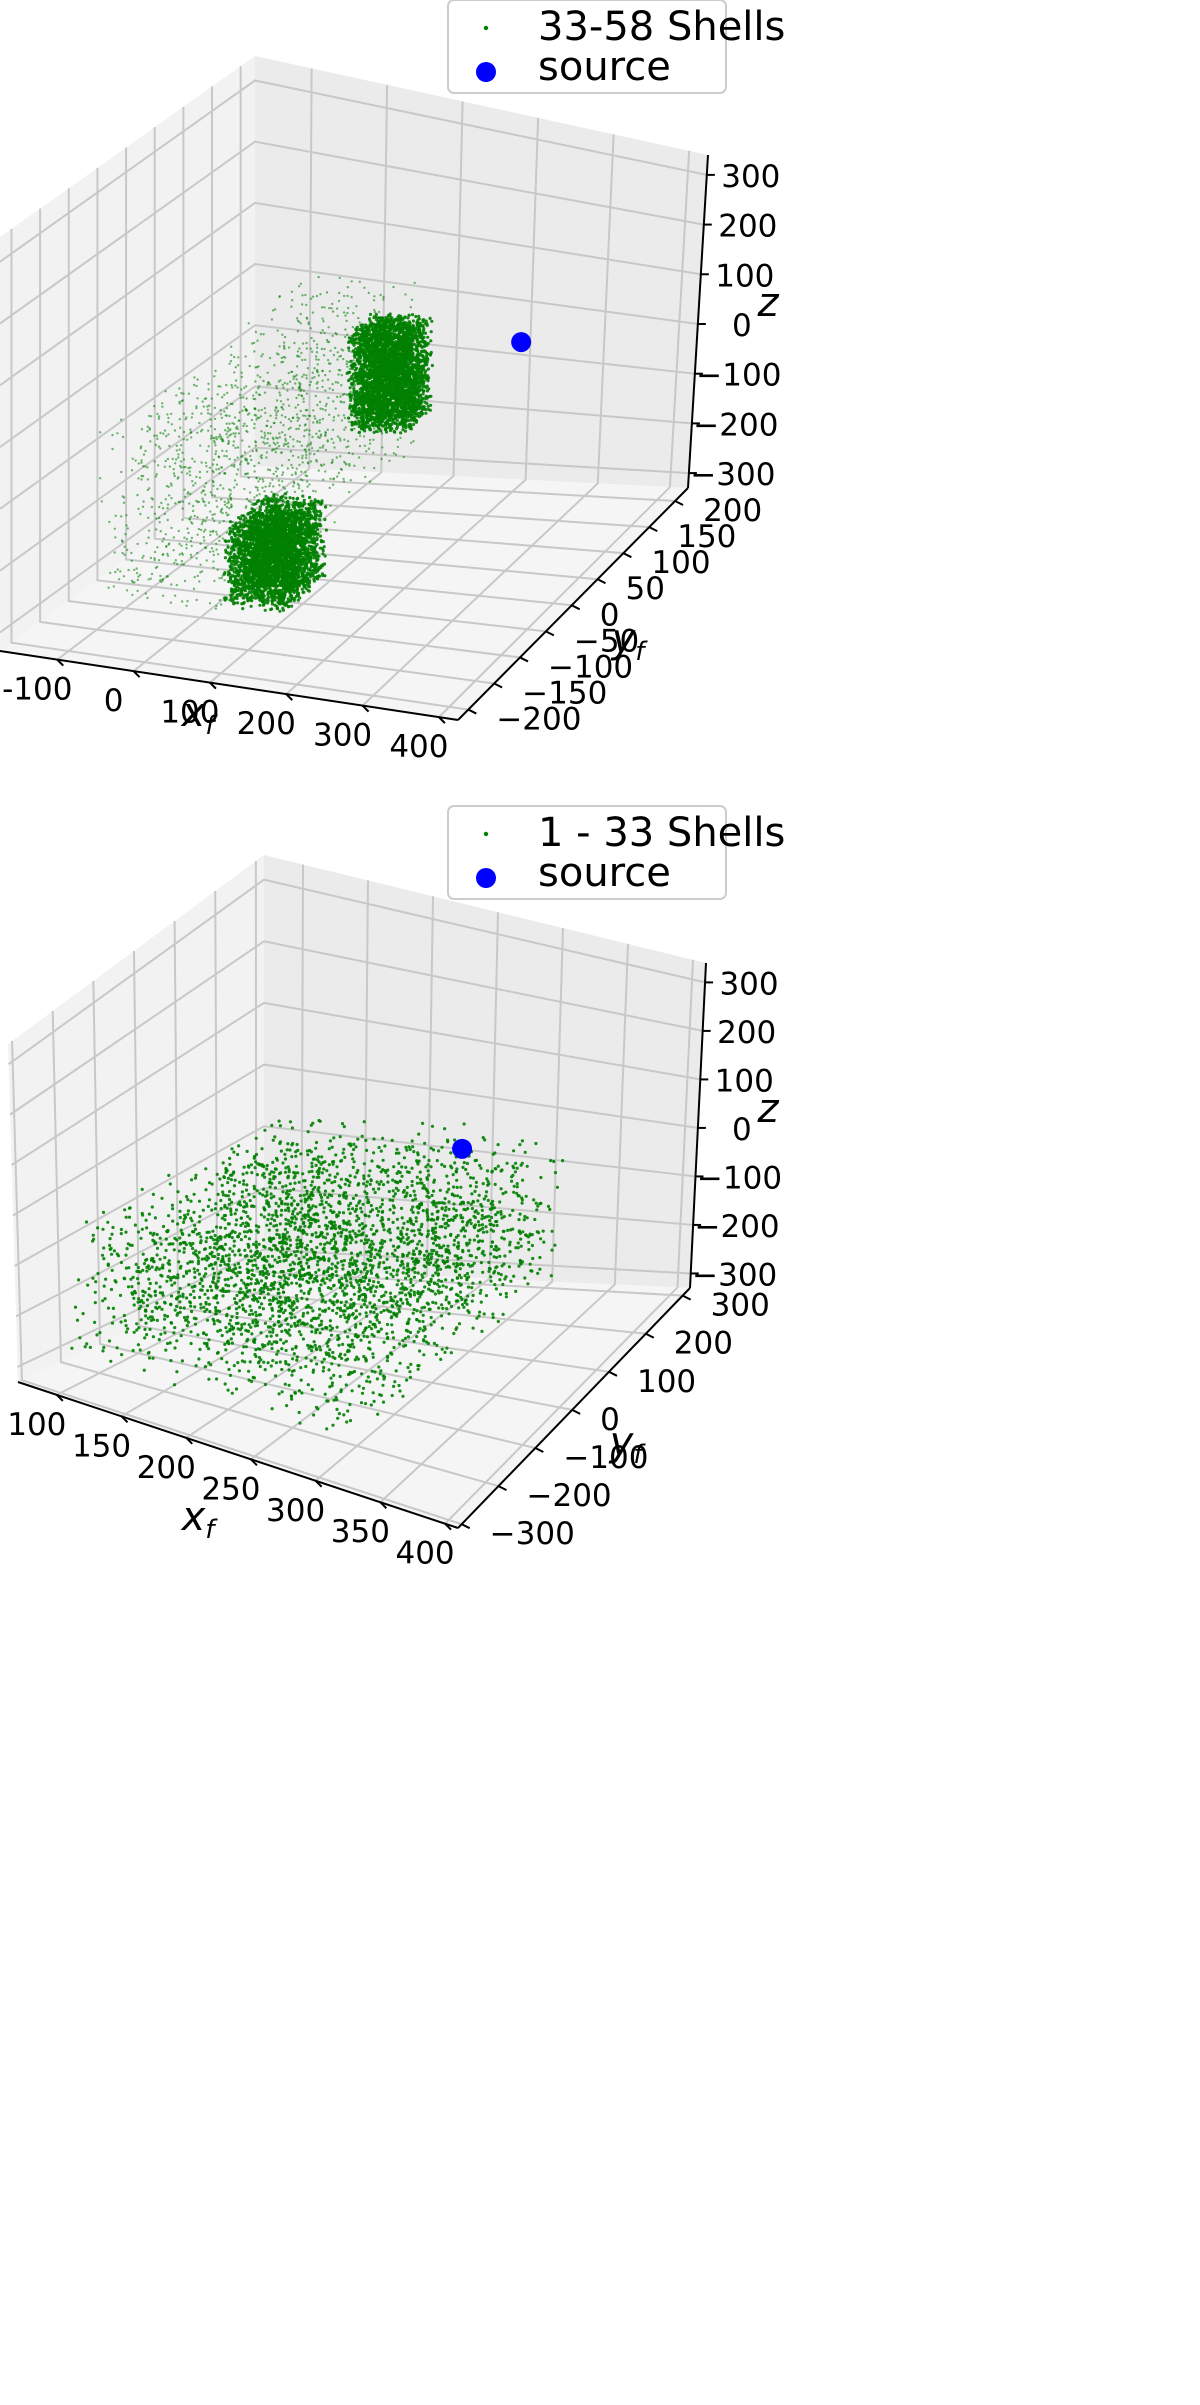 The height and width of the screenshot is (2405, 1200). I want to click on grid-line-x, so click(336, 392).